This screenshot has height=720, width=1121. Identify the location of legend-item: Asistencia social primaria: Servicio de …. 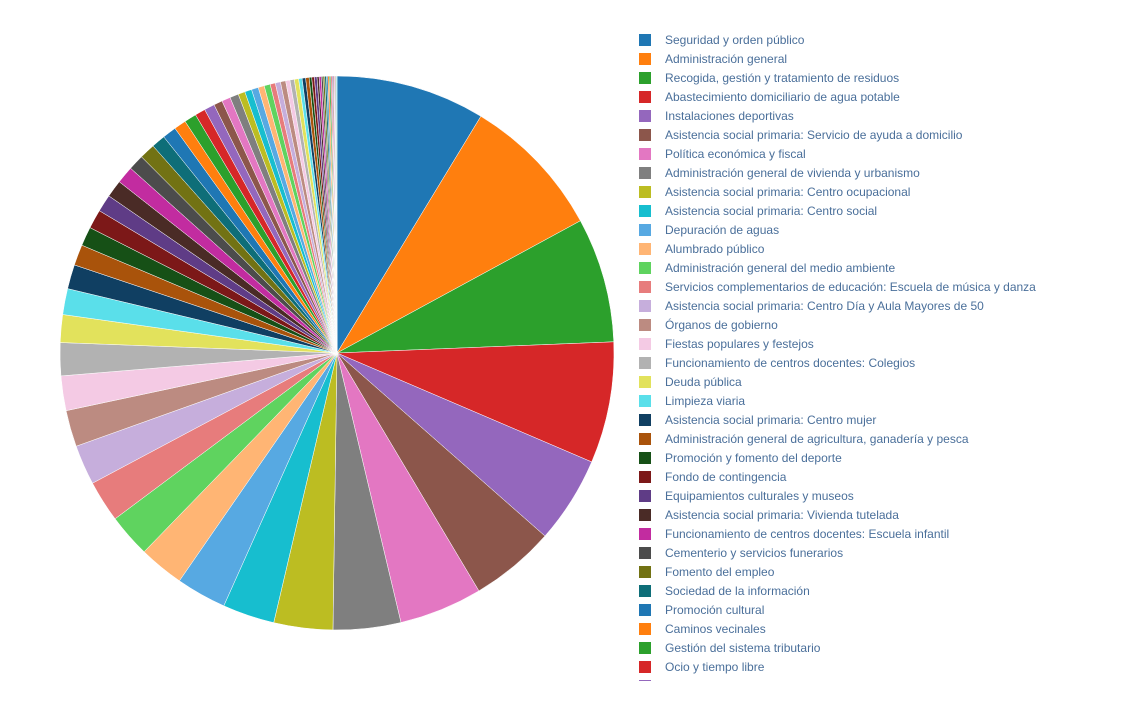
(797, 134).